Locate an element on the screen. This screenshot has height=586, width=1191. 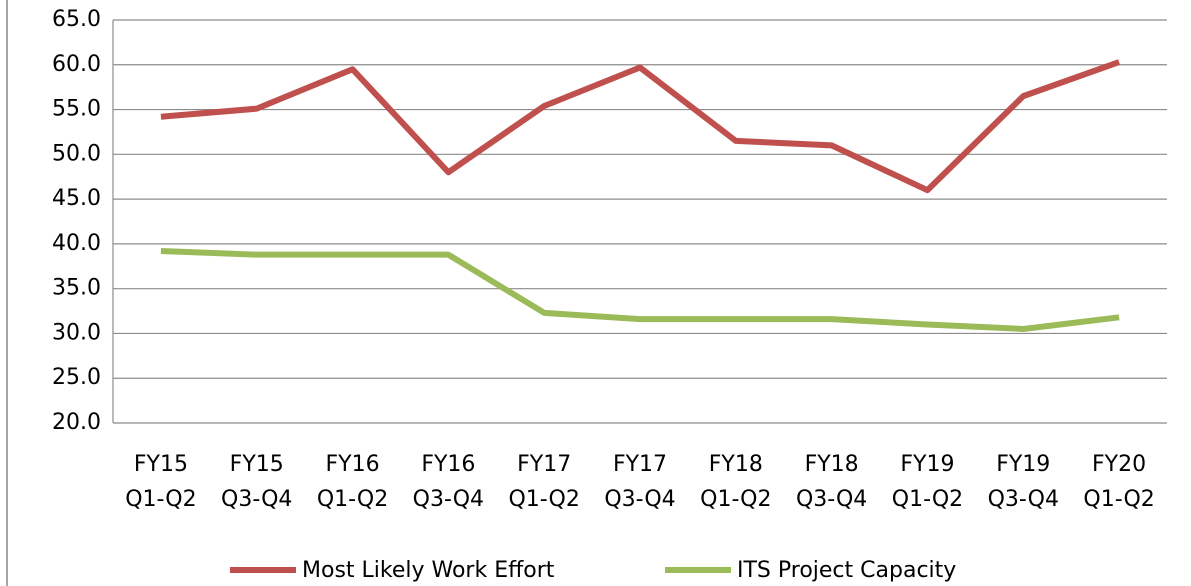
y-tick-label: 50.0 is located at coordinates (76, 153).